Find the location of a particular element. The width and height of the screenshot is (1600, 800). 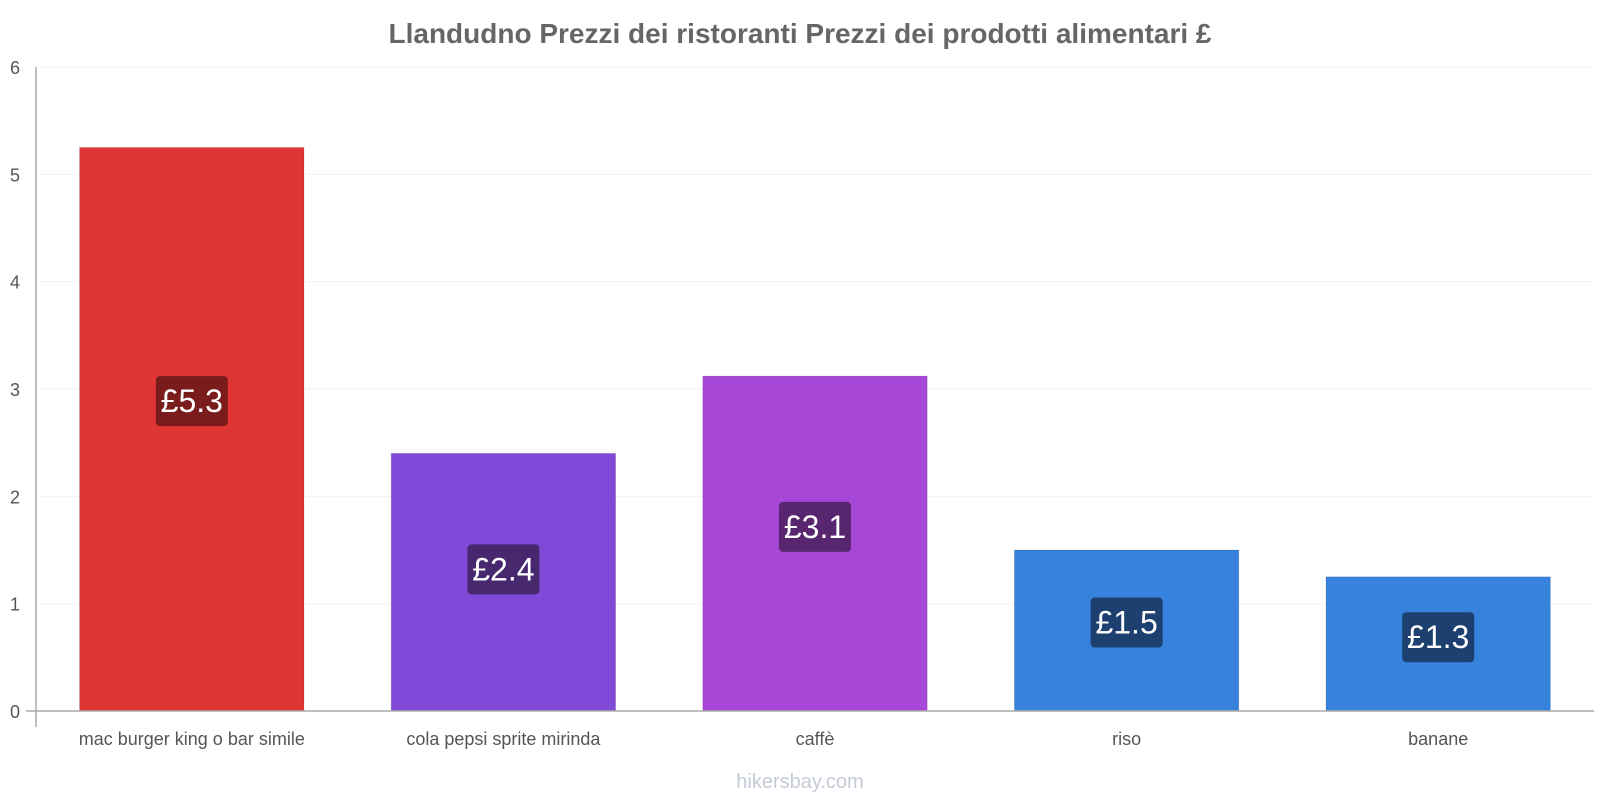

y-tick-label: 6 is located at coordinates (15, 68).